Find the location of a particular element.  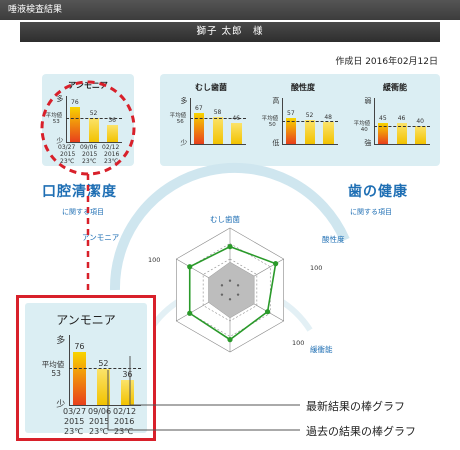

date-label: 09/06 is located at coordinates (89, 147).